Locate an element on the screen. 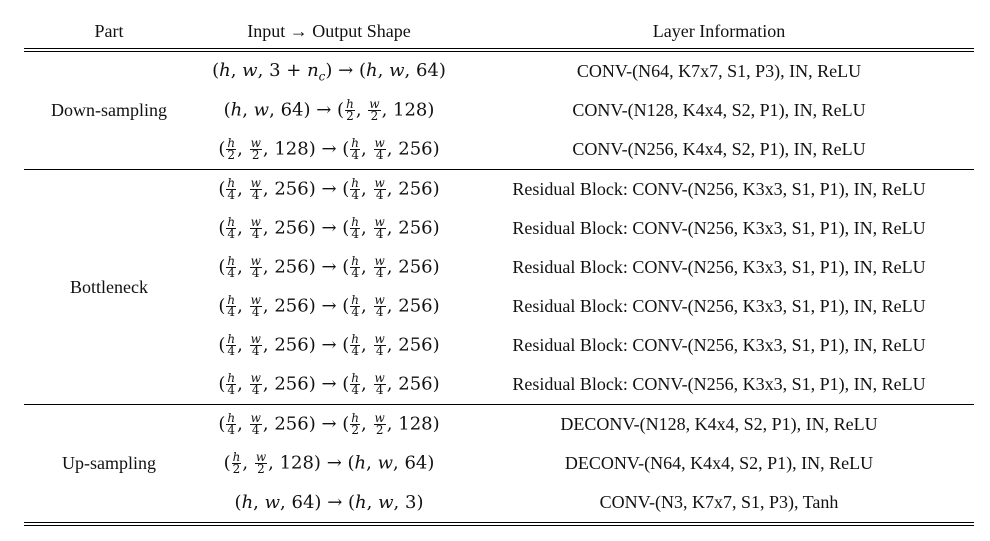 This screenshot has width=990, height=541. shape-cell: (h, w, 64) → (h, w, 3) is located at coordinates (329, 502).